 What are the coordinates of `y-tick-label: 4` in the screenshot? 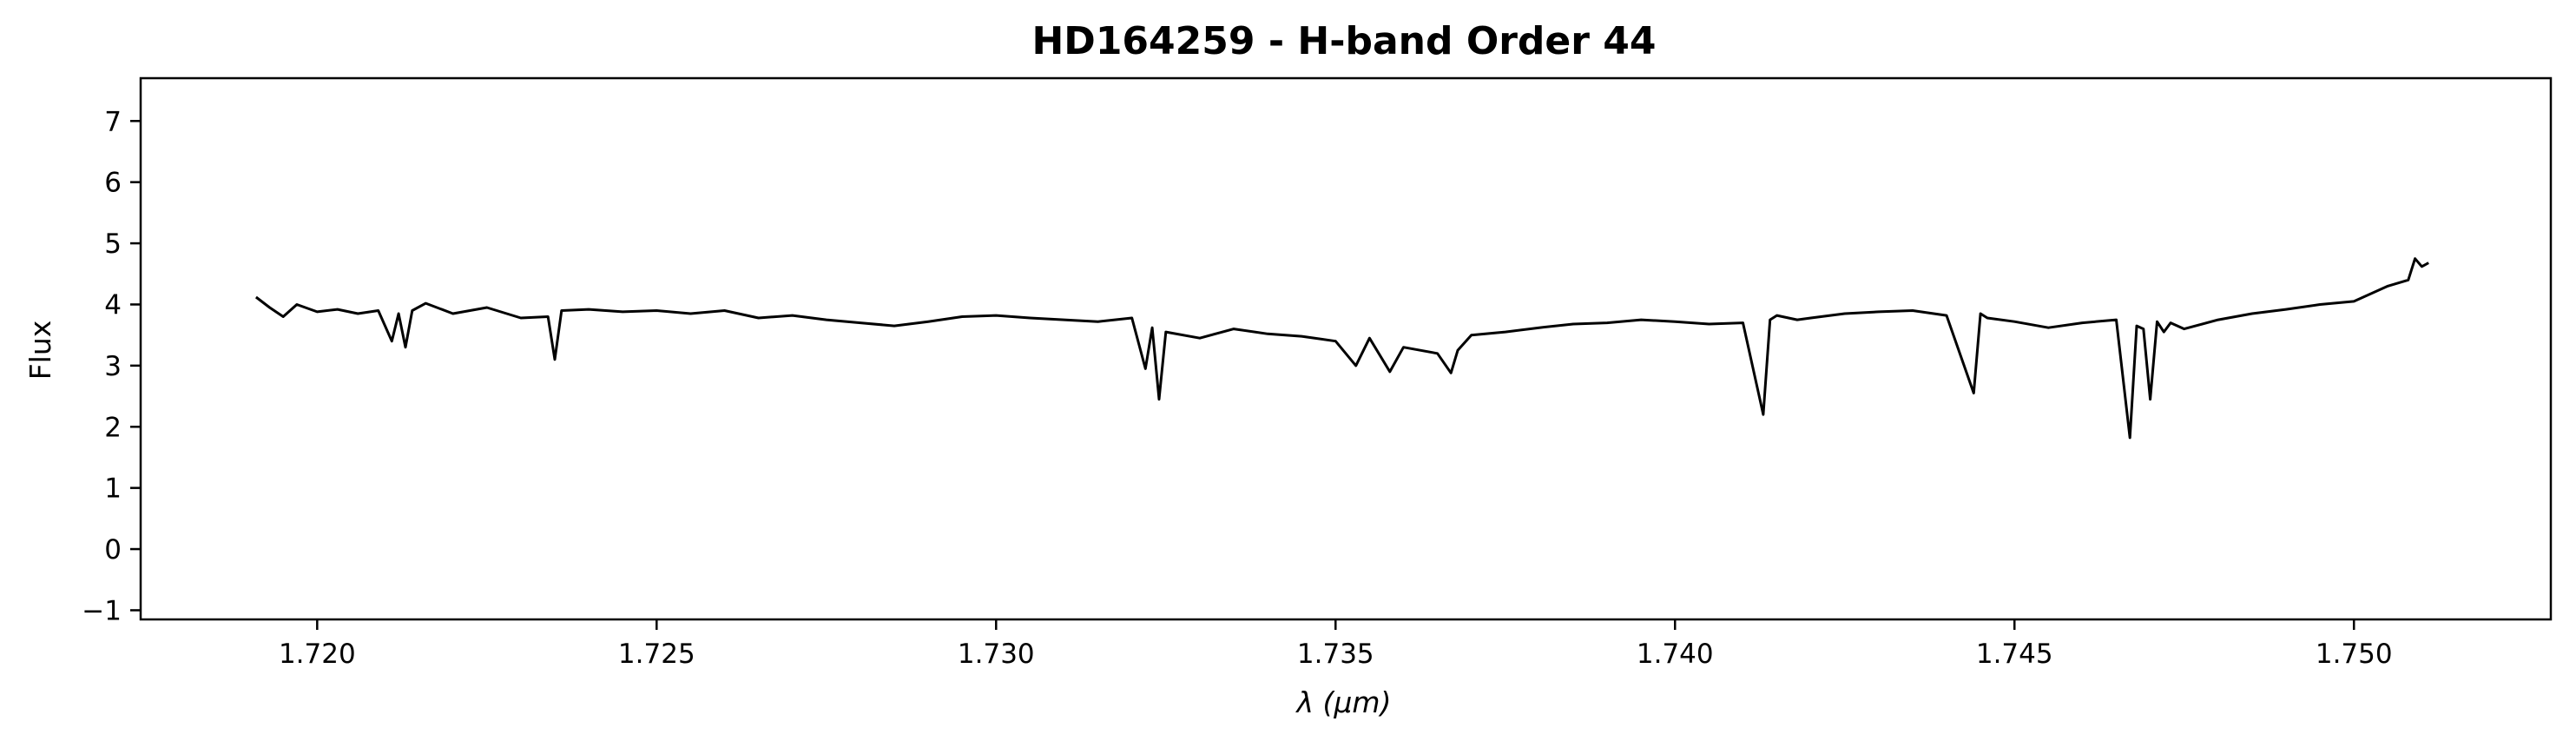 It's located at (113, 305).